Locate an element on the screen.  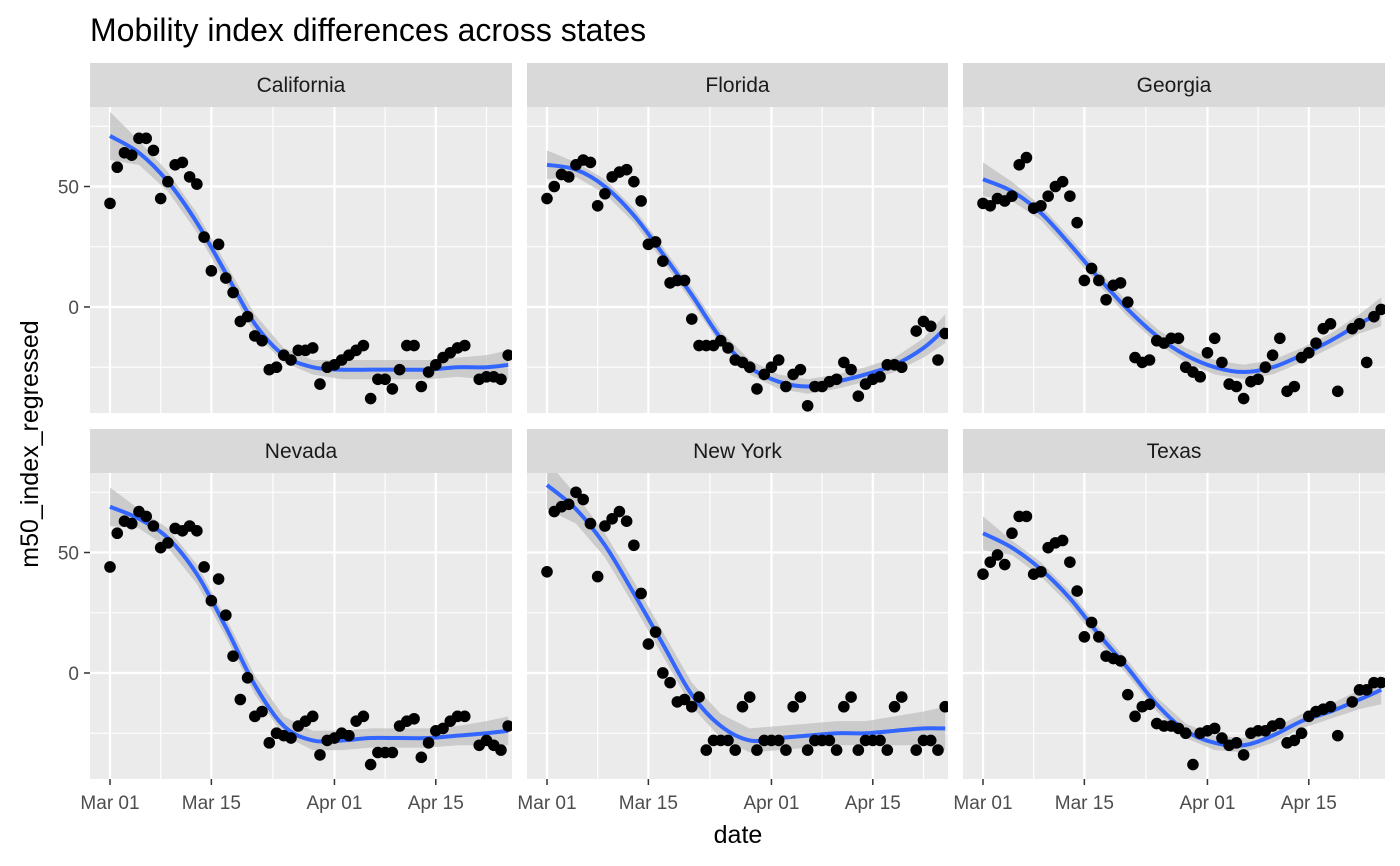
confidence-ribbon is located at coordinates (746, 613).